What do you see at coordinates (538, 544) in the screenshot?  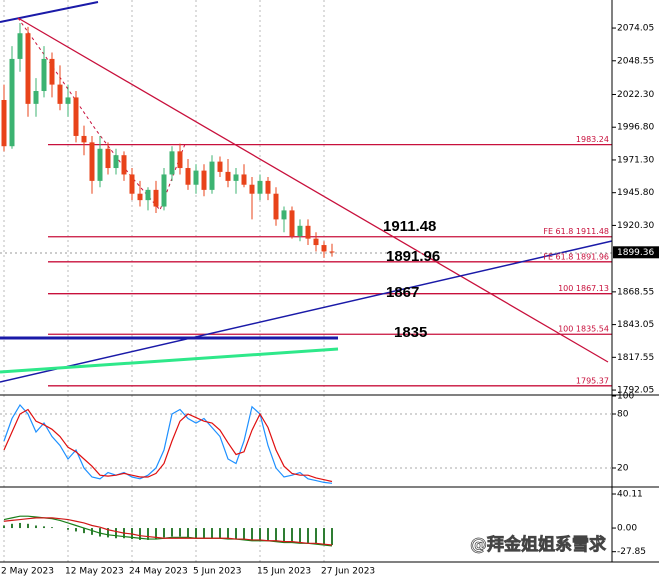 I see `watermark: @拜金姐姐系雪求` at bounding box center [538, 544].